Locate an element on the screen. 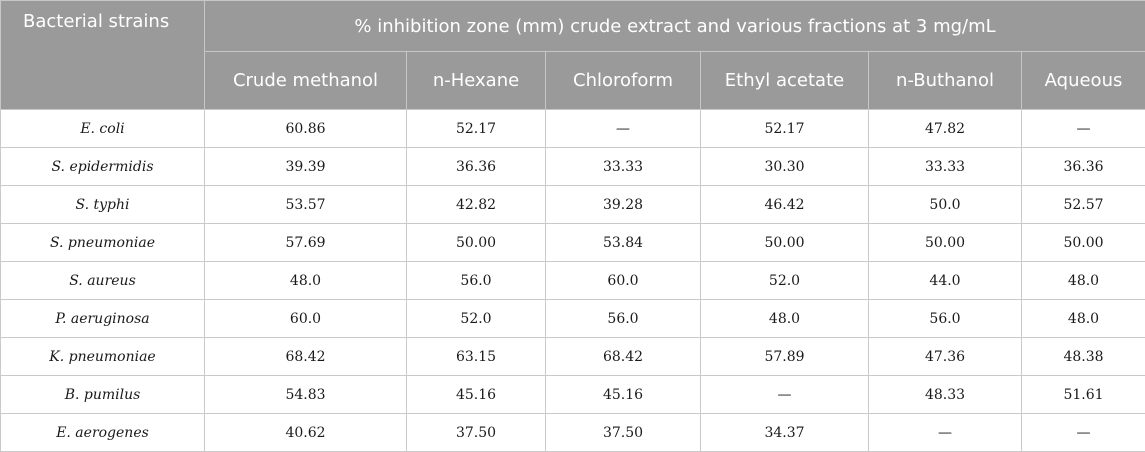  value-cell: 50.0 is located at coordinates (945, 205).